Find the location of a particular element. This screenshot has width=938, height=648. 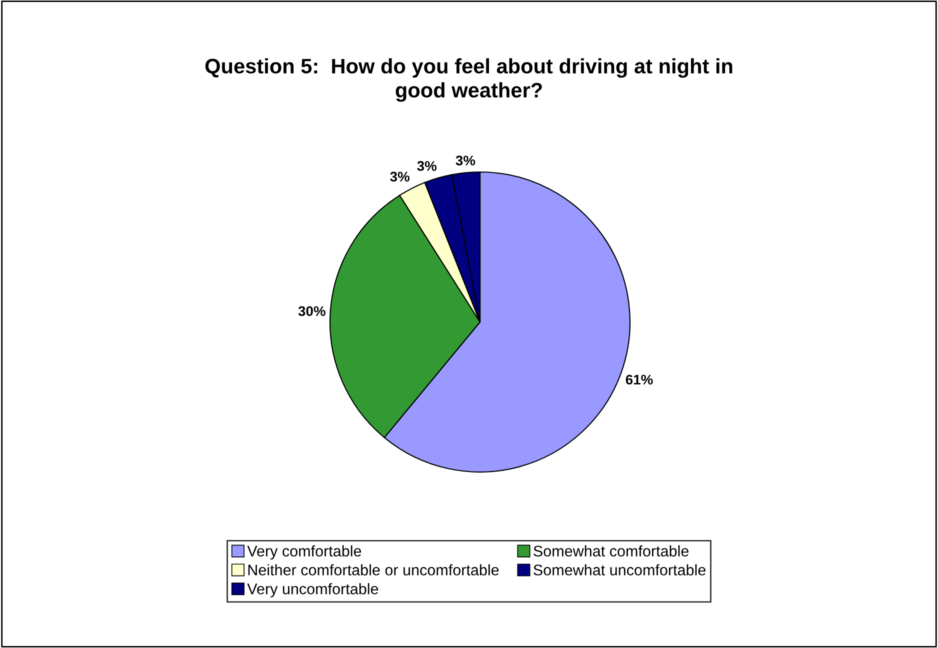

data-label: 61% is located at coordinates (639, 379).